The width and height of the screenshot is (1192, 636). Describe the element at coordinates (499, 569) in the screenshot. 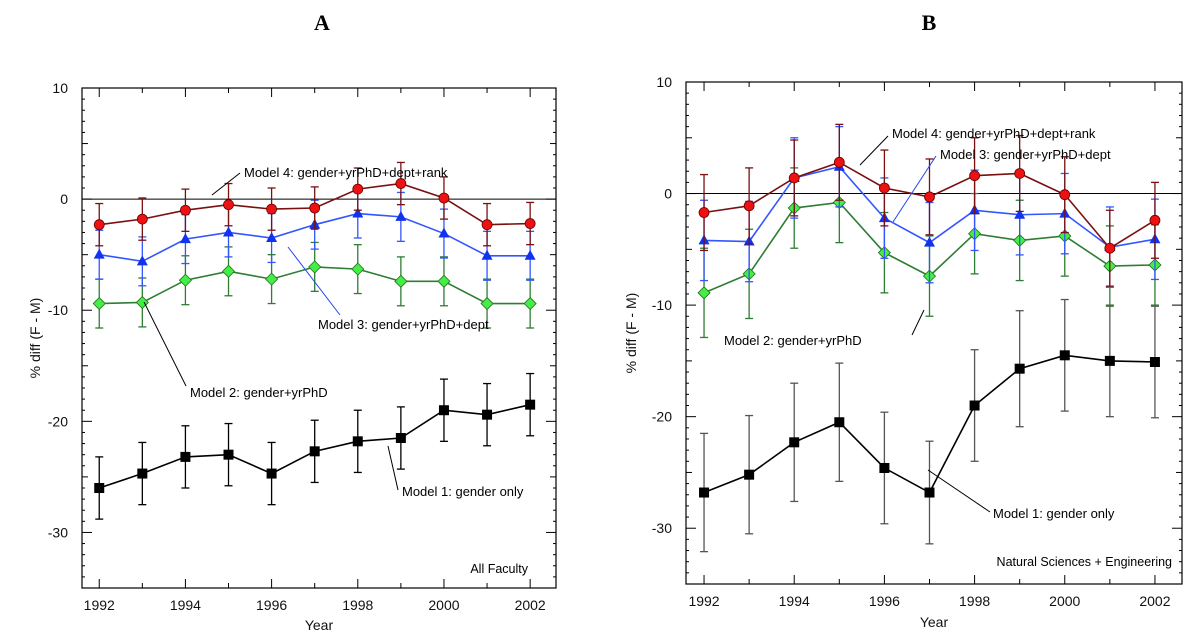

I see `corner-note-a: All Faculty` at that location.